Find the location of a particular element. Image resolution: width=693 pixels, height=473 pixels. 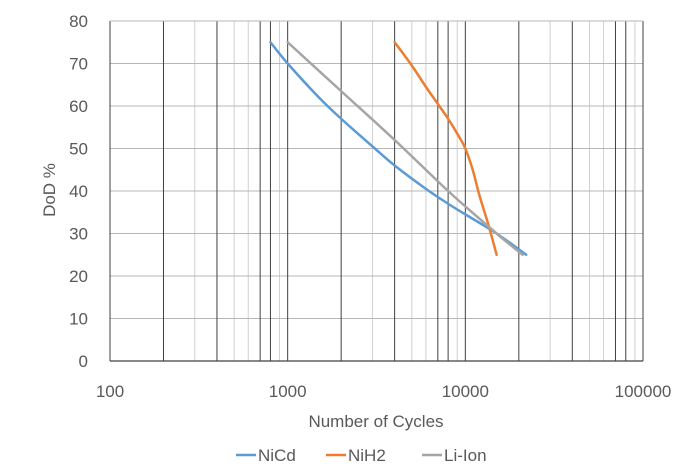

x-tick-label: 100 is located at coordinates (110, 391).